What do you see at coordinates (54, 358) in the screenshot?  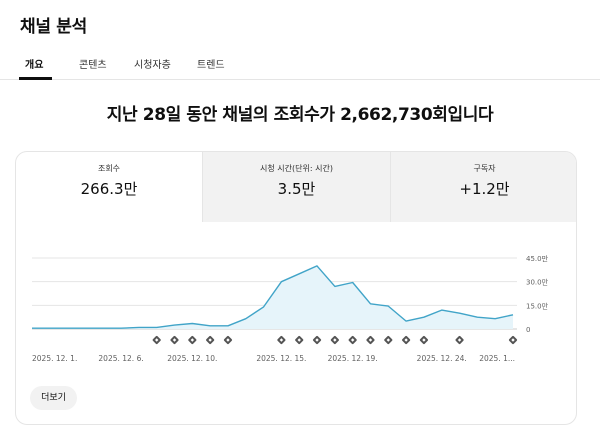 I see `x-tick-label: 2025. 12. 1.` at bounding box center [54, 358].